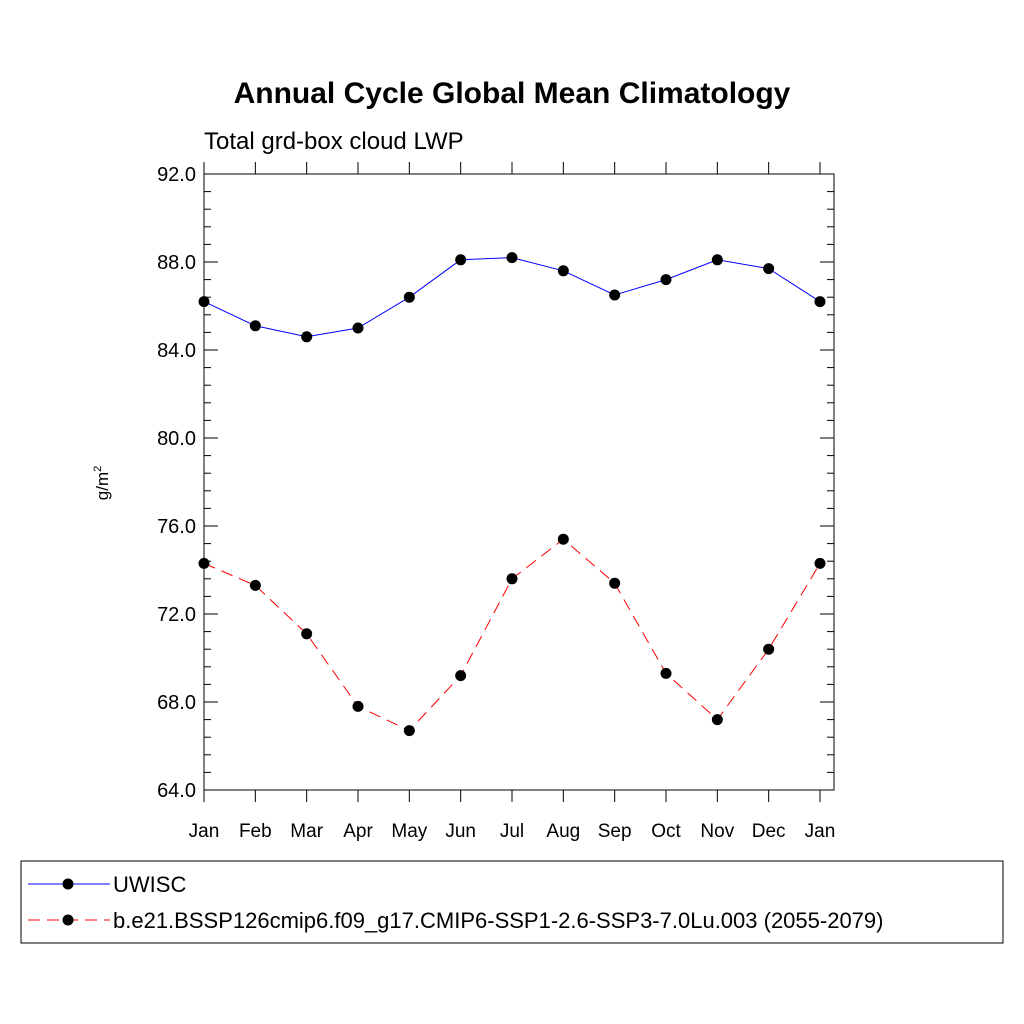 This screenshot has height=1024, width=1024. Describe the element at coordinates (358, 831) in the screenshot. I see `x-tick-label: Apr` at that location.